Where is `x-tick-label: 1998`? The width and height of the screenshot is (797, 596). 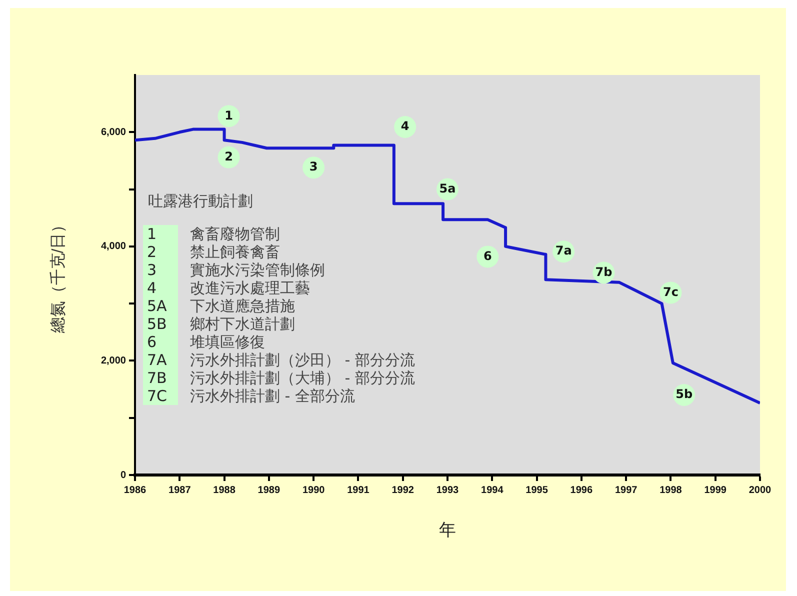 x-tick-label: 1998 is located at coordinates (671, 490).